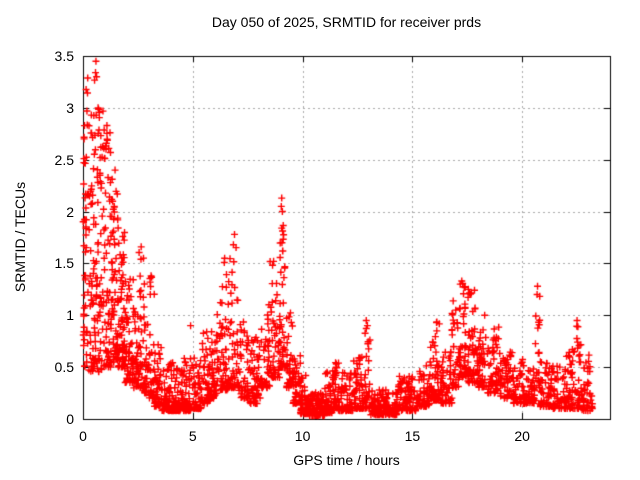  Describe the element at coordinates (70, 211) in the screenshot. I see `y-tick-label: 2` at that location.